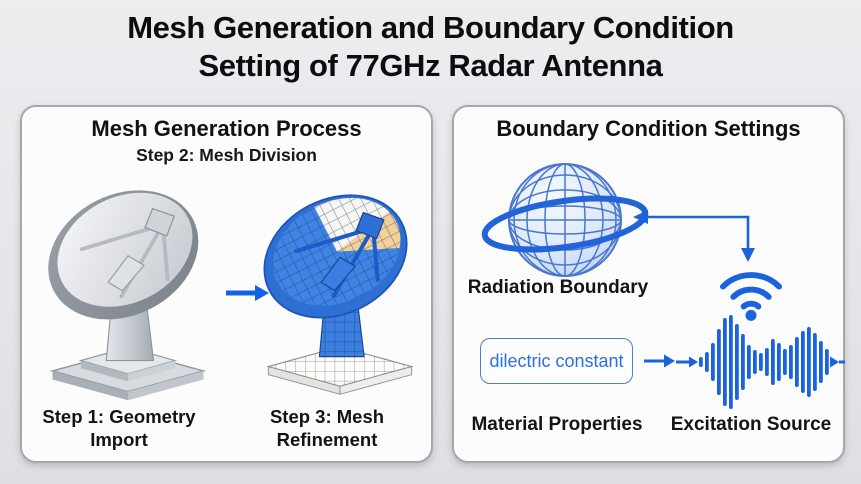 The height and width of the screenshot is (484, 861). I want to click on gray-satellite-dish-image, so click(127, 295).